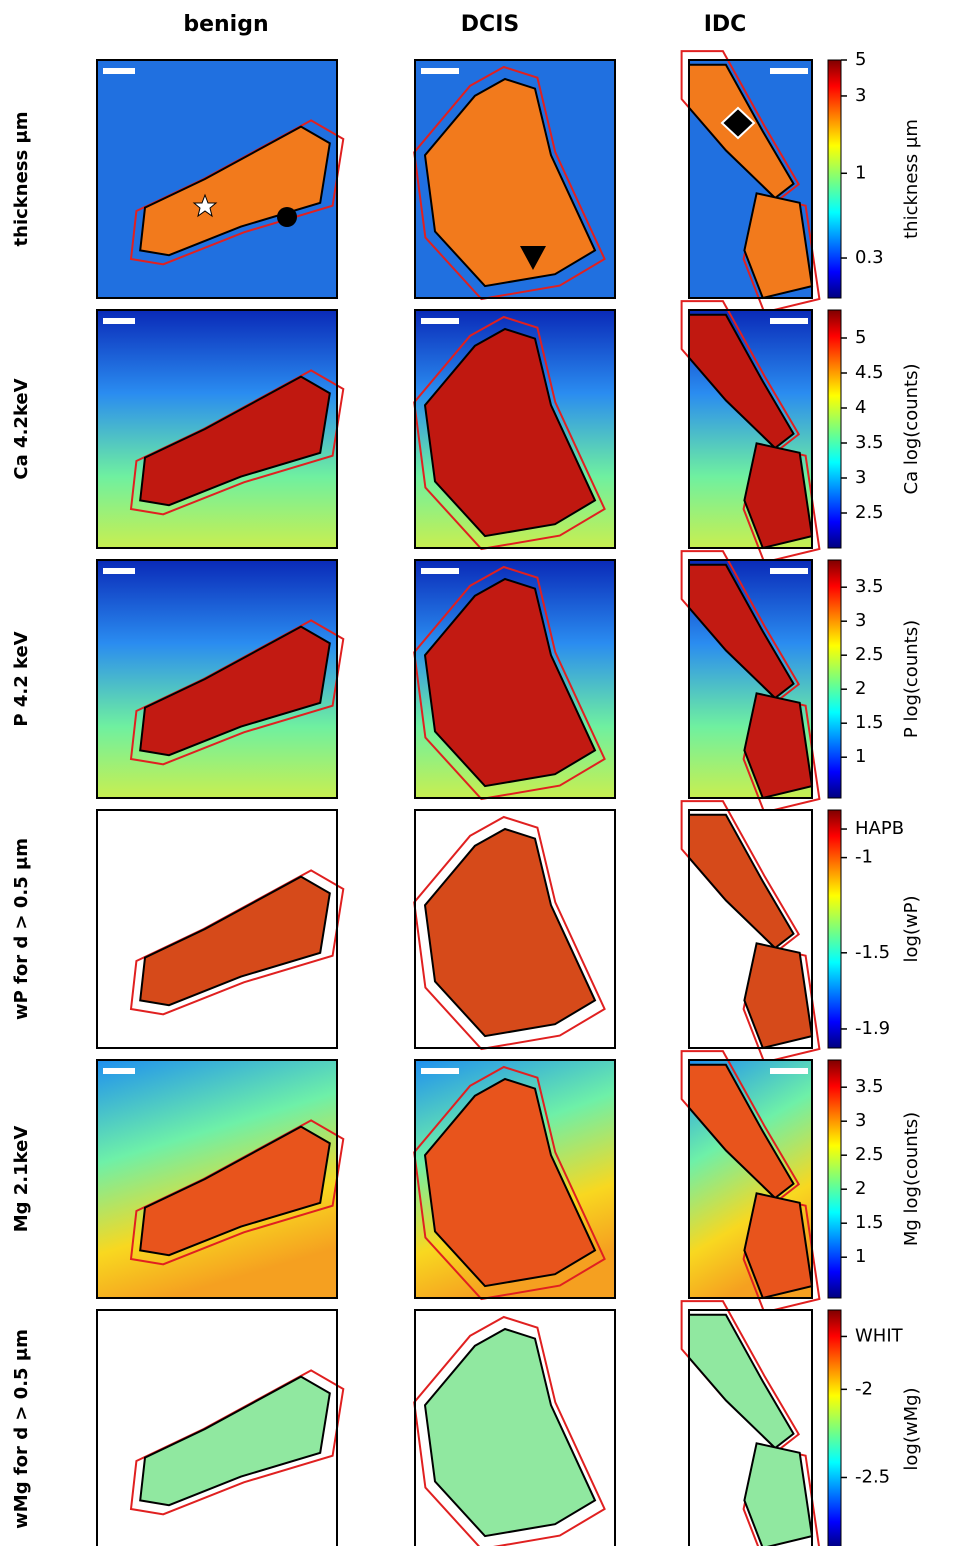 The image size is (954, 1550). I want to click on colorbar-tick-label: HAPB, so click(879, 828).